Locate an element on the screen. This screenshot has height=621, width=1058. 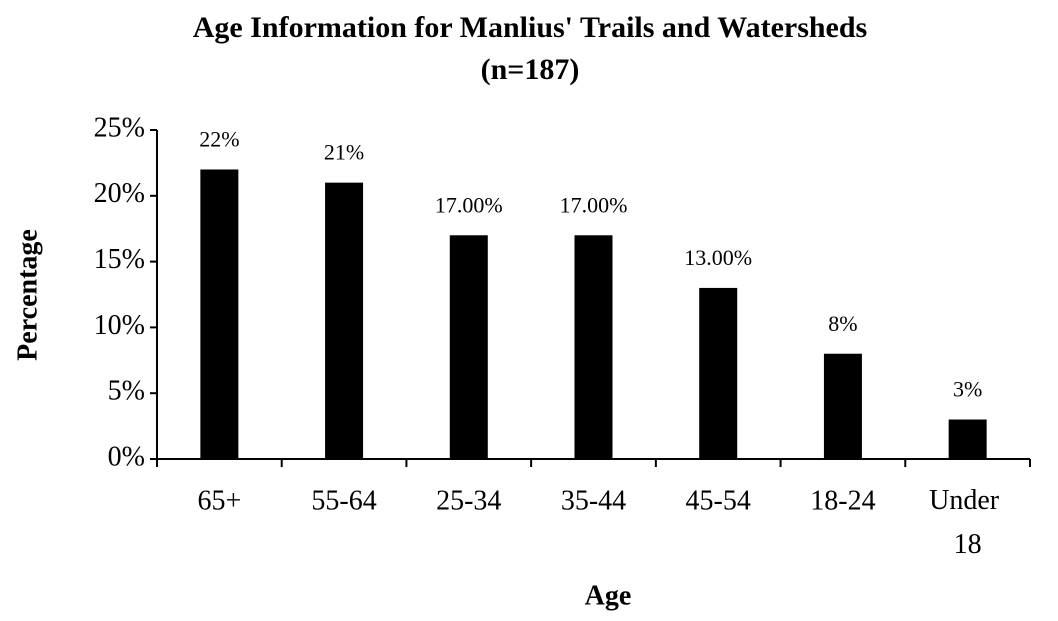
y-axis-title: Percentage is located at coordinates (27, 295).